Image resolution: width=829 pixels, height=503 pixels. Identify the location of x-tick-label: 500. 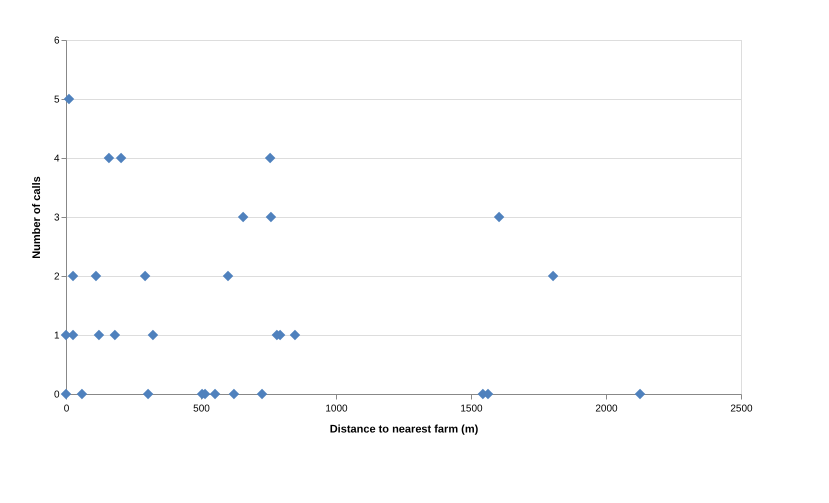
(201, 409).